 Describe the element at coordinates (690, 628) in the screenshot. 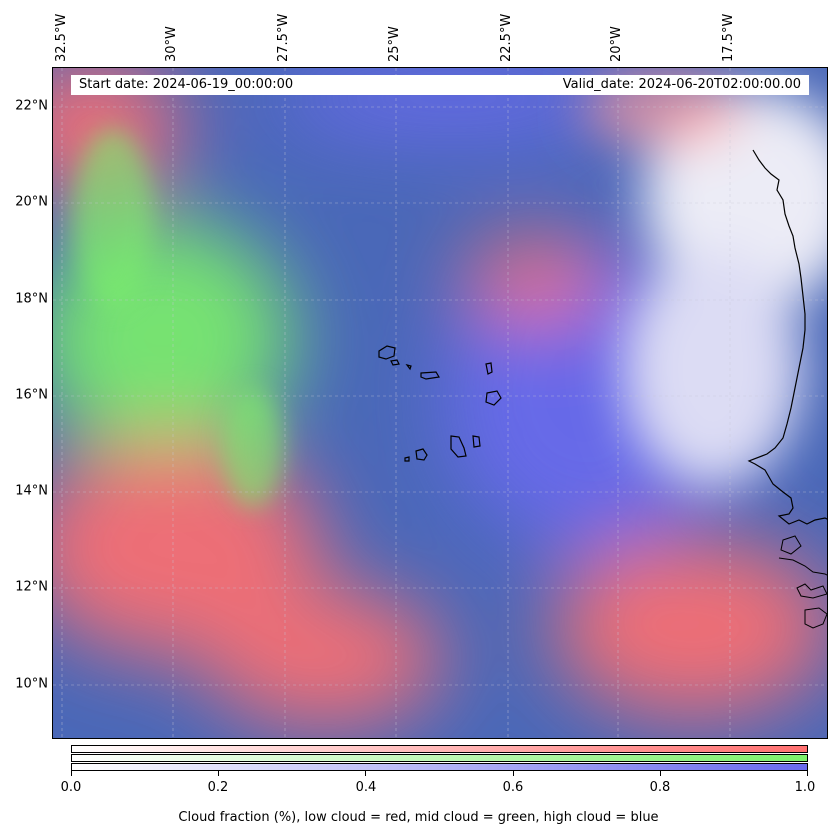

I see `low-cloud-region-se` at that location.